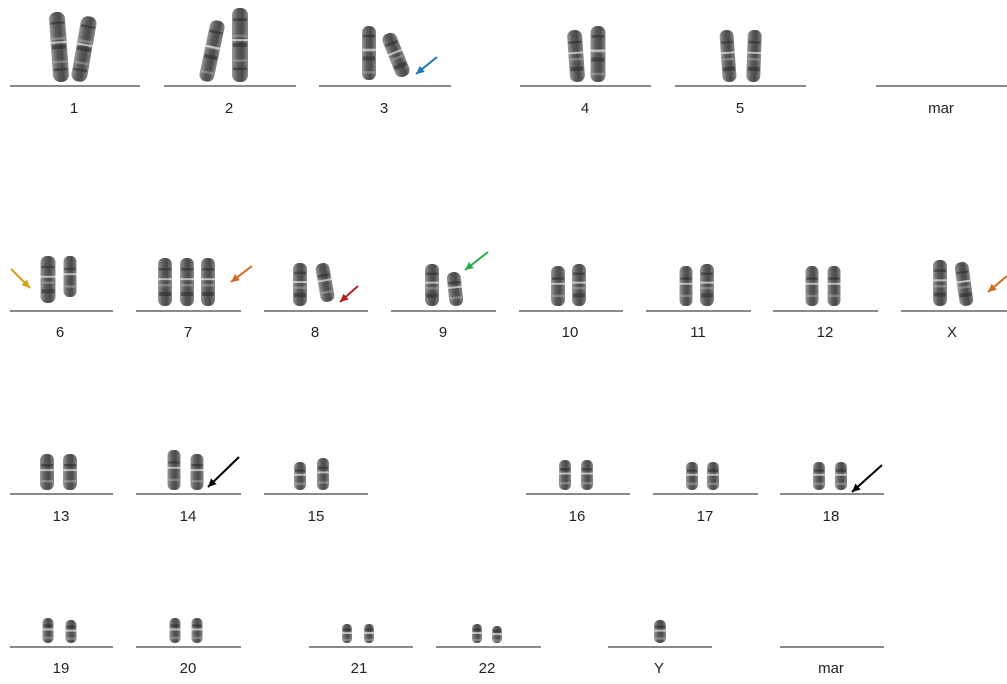 The image size is (1007, 684). Describe the element at coordinates (188, 516) in the screenshot. I see `label-14: 14` at that location.